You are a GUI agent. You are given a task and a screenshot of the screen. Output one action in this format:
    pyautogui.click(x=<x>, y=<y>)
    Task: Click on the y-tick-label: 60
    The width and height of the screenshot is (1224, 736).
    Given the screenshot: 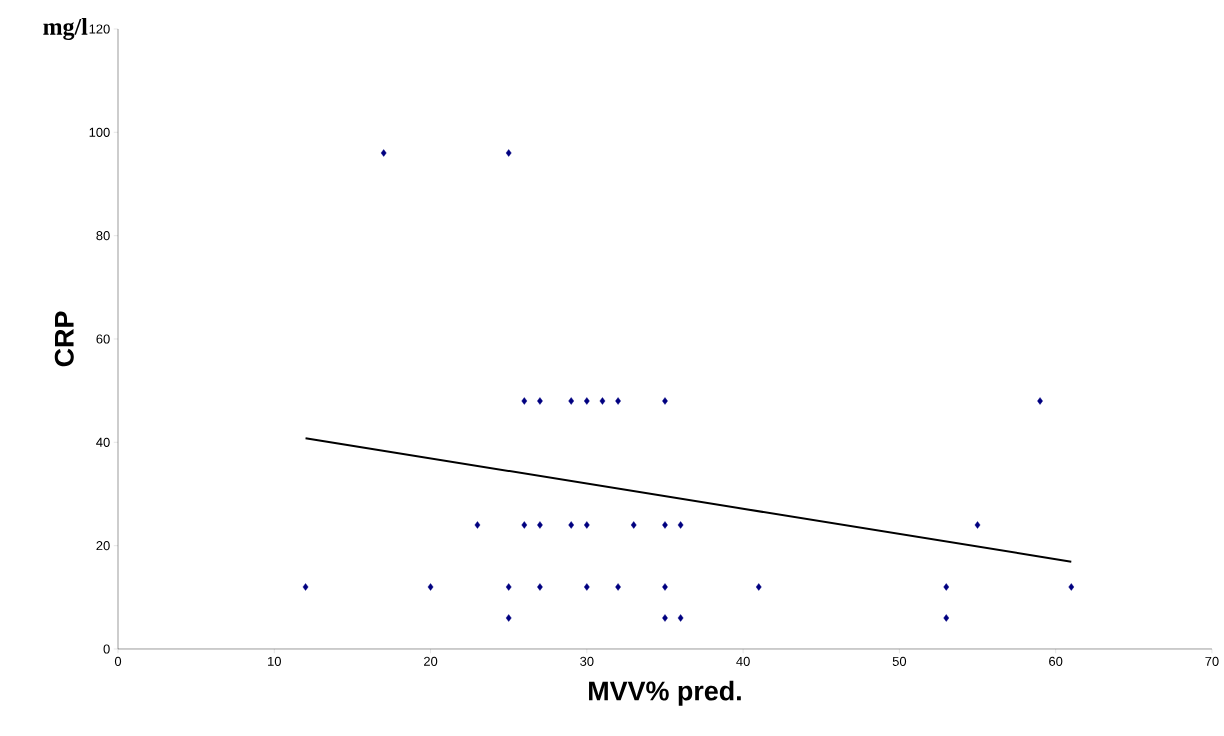 What is the action you would take?
    pyautogui.click(x=103, y=339)
    